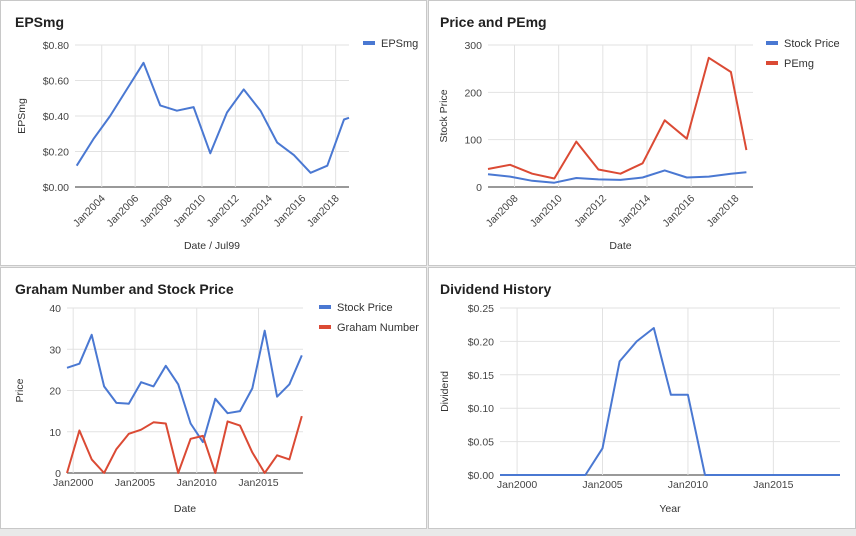  Describe the element at coordinates (212, 246) in the screenshot. I see `x-axis-label: Date / Jul99` at that location.